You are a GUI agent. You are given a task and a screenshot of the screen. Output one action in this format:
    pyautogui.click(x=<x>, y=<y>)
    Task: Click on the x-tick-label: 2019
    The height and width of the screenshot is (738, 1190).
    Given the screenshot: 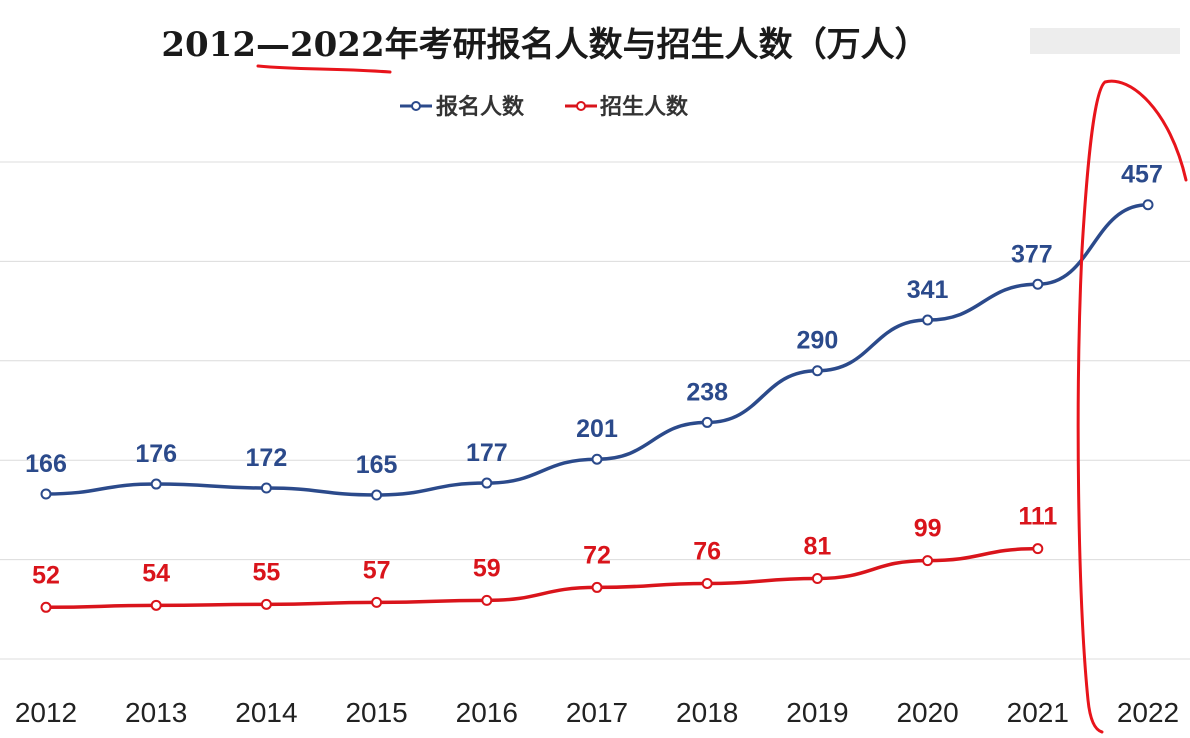 What is the action you would take?
    pyautogui.click(x=817, y=712)
    